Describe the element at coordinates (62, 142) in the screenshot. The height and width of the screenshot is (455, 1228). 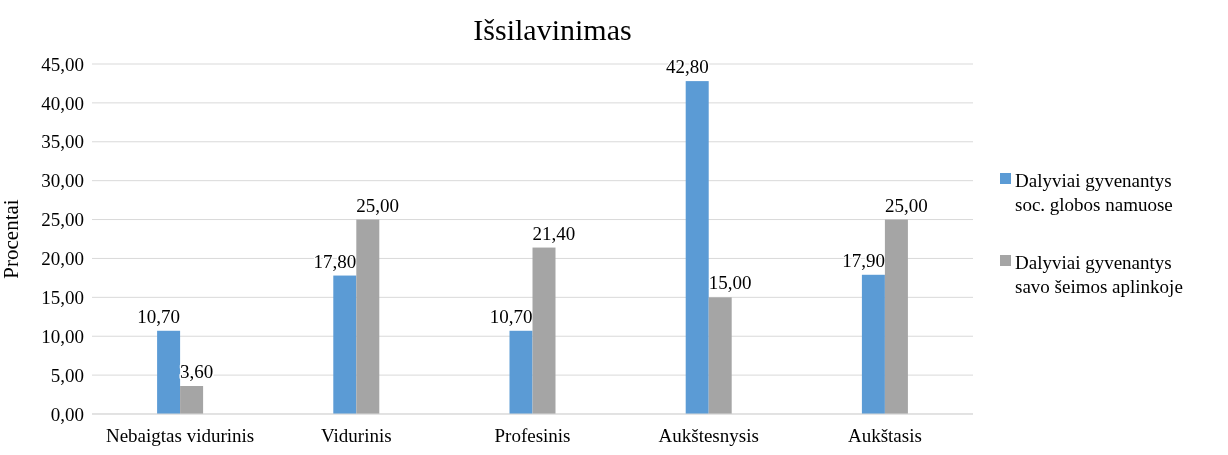
I see `y-tick-label: 35,00` at that location.